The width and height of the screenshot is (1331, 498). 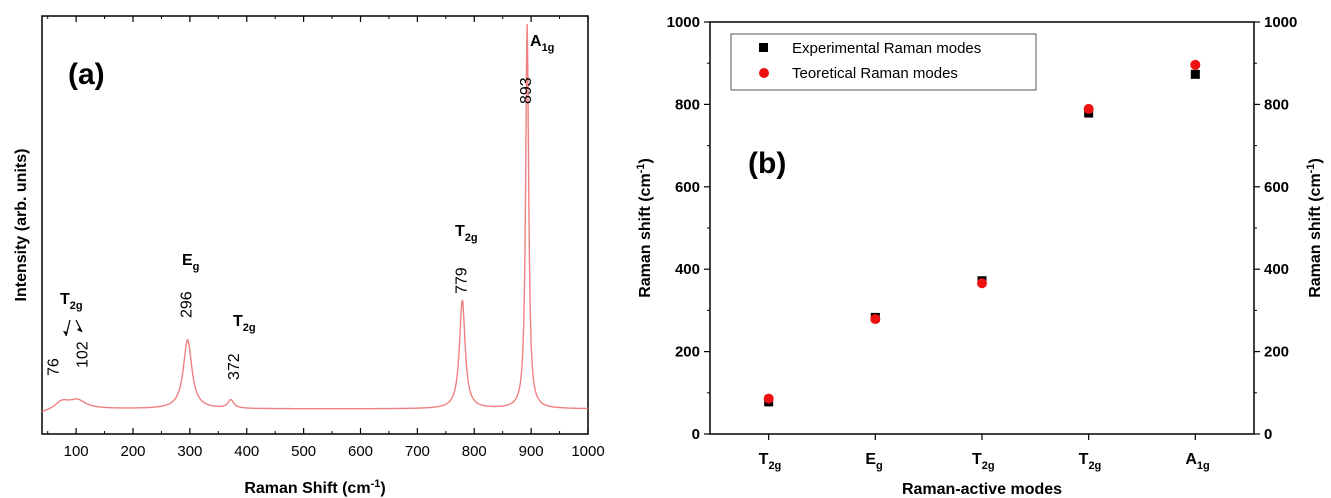 I want to click on y-tick-label-left: 200, so click(x=687, y=352).